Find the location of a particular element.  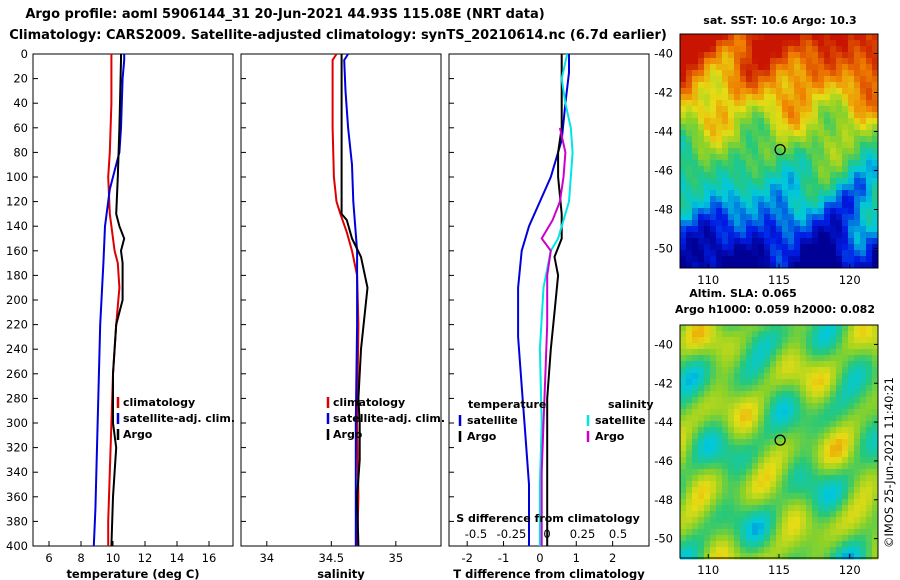

map-y-tick-label: -44 is located at coordinates (663, 422).